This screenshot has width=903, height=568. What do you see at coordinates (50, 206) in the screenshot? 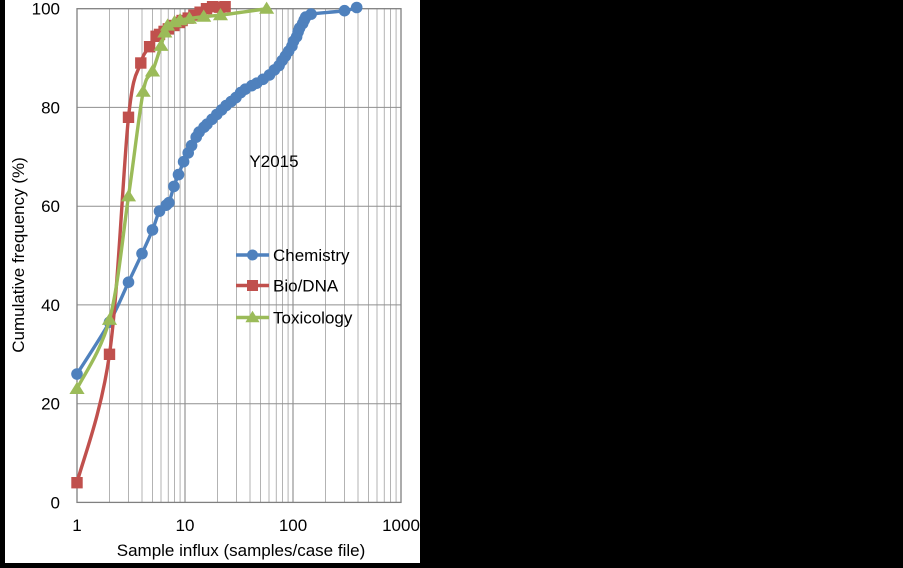
I see `svg-text: 60` at bounding box center [50, 206].